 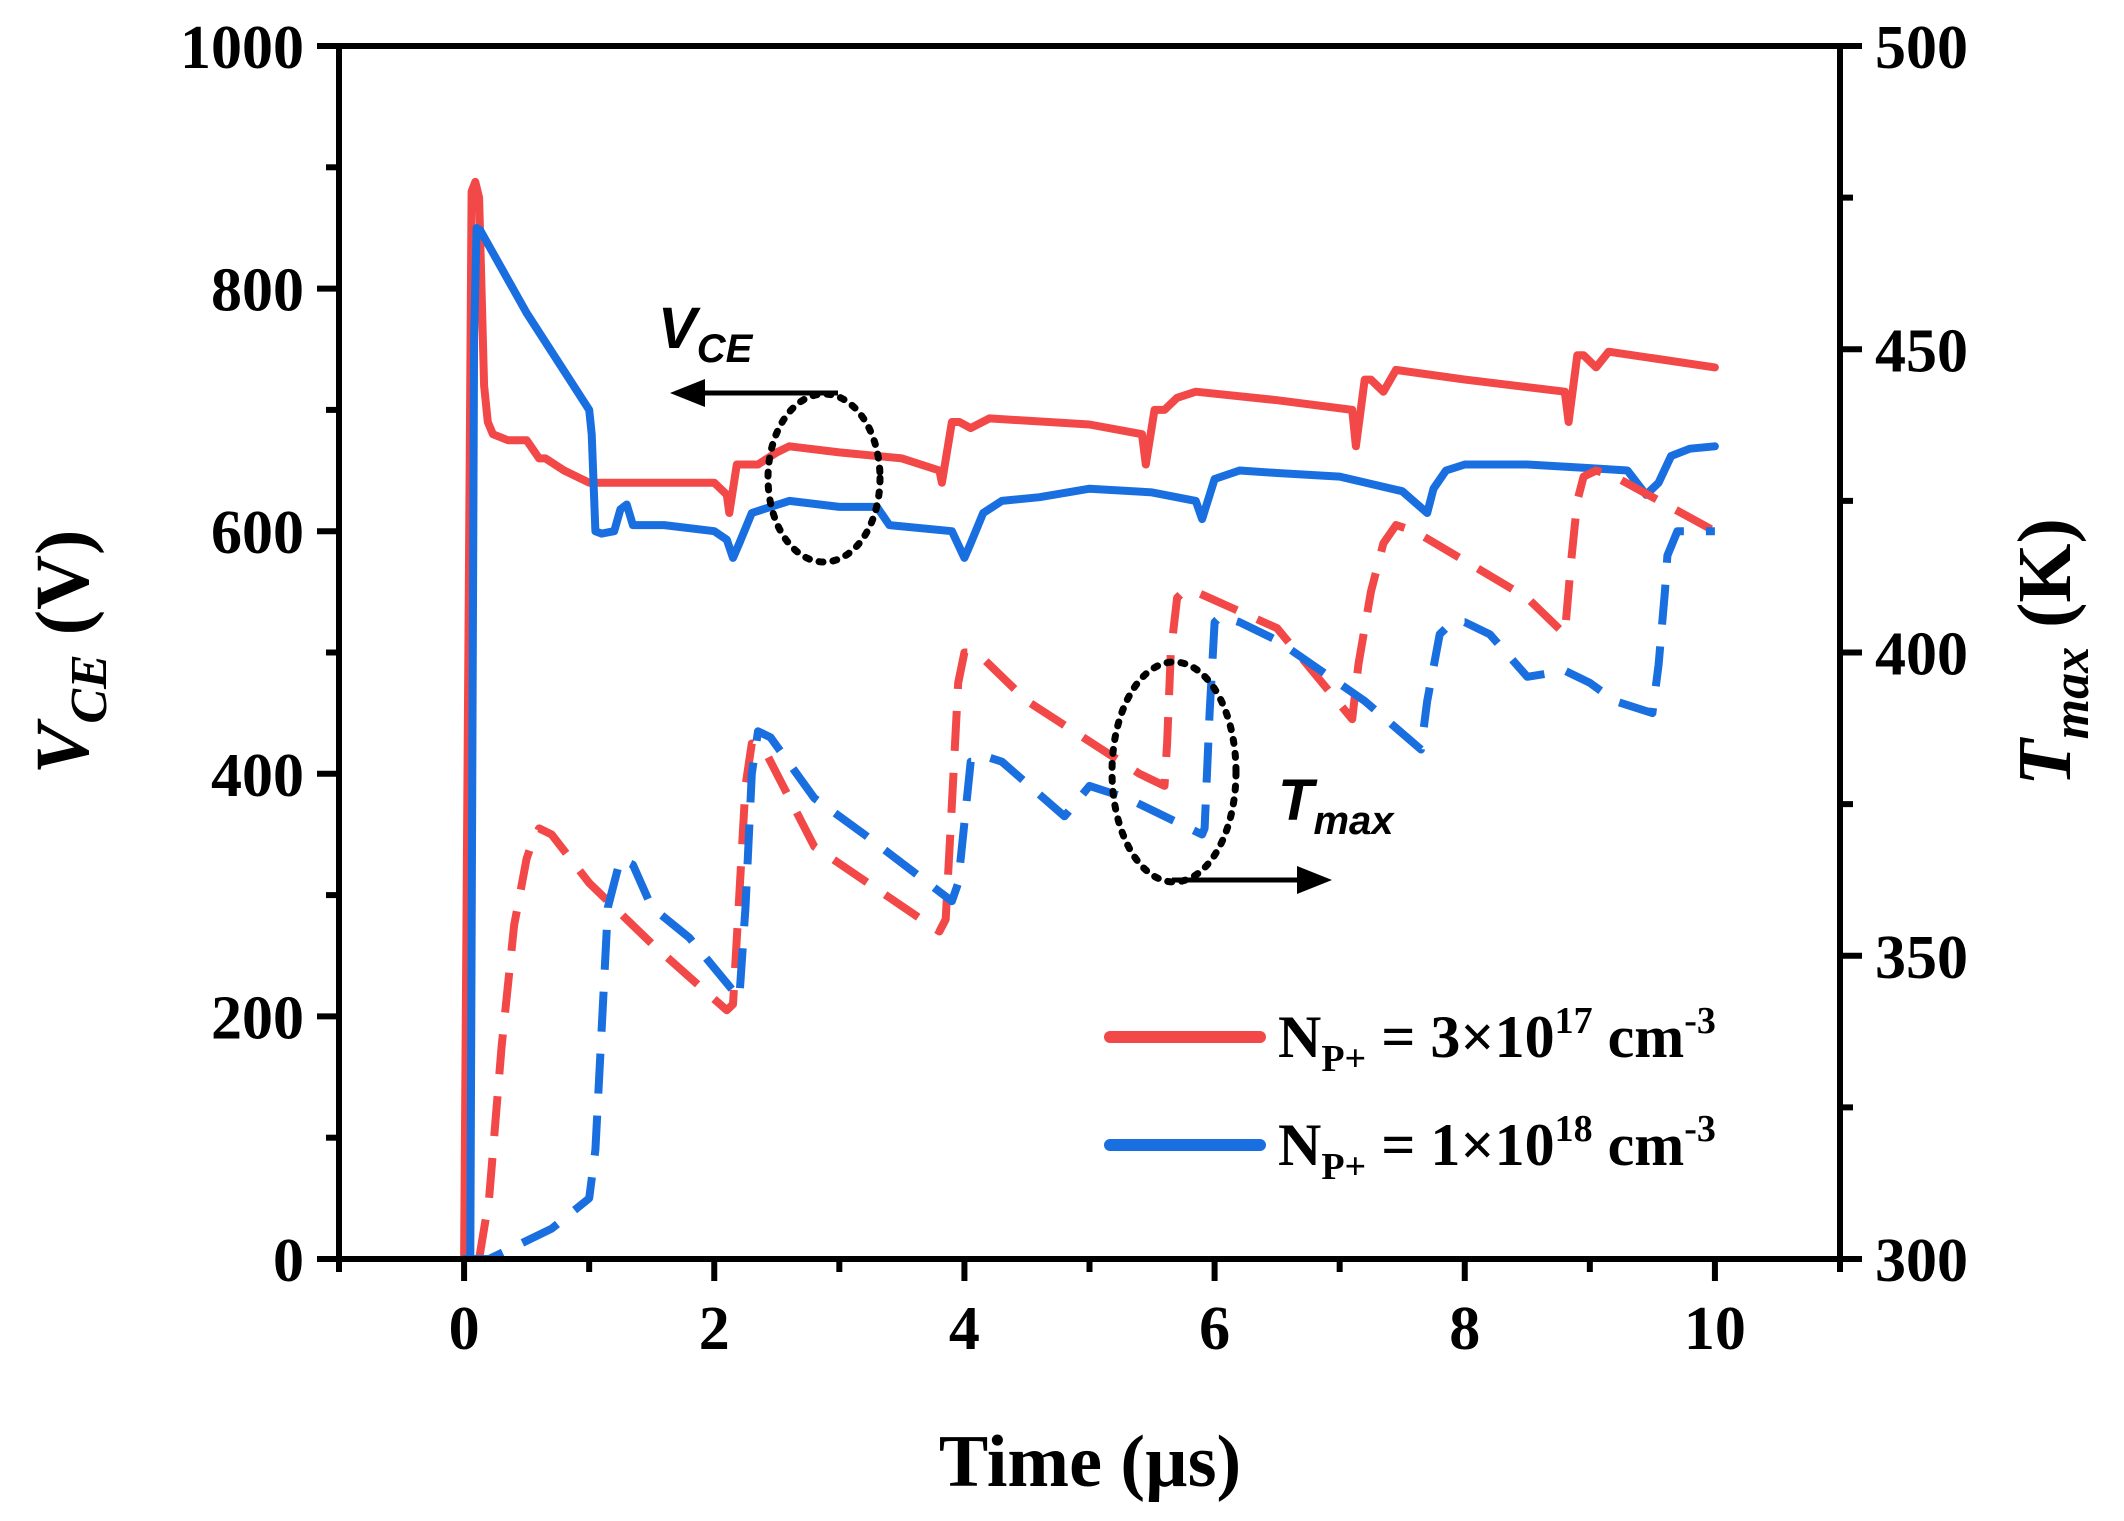 What do you see at coordinates (1090, 1462) in the screenshot?
I see `x-axis-title: Time (µs)` at bounding box center [1090, 1462].